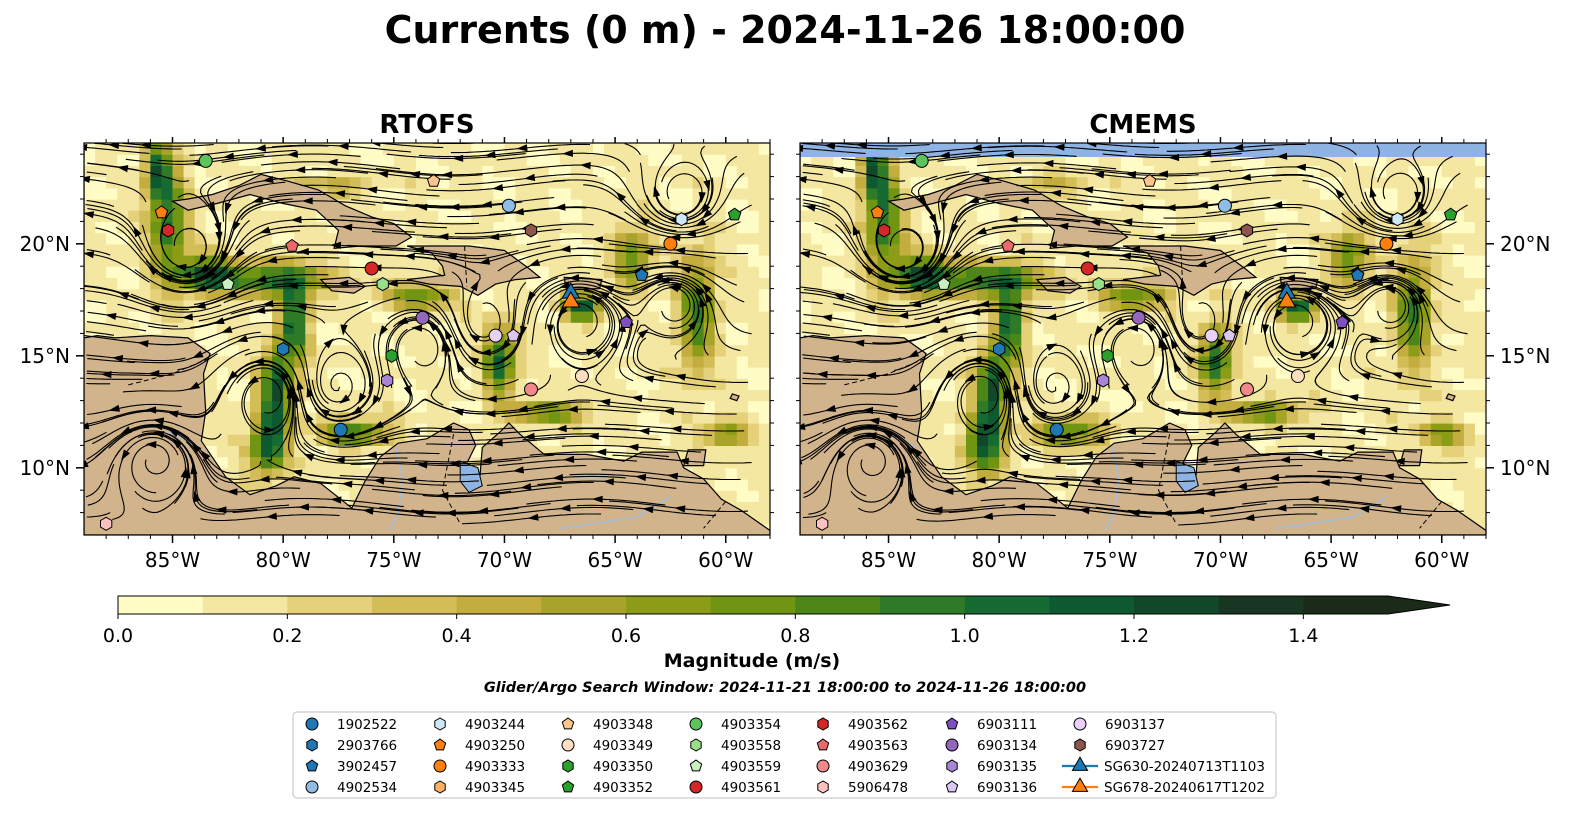  Describe the element at coordinates (725, 560) in the screenshot. I see `lon-tick-label: 60°W` at that location.